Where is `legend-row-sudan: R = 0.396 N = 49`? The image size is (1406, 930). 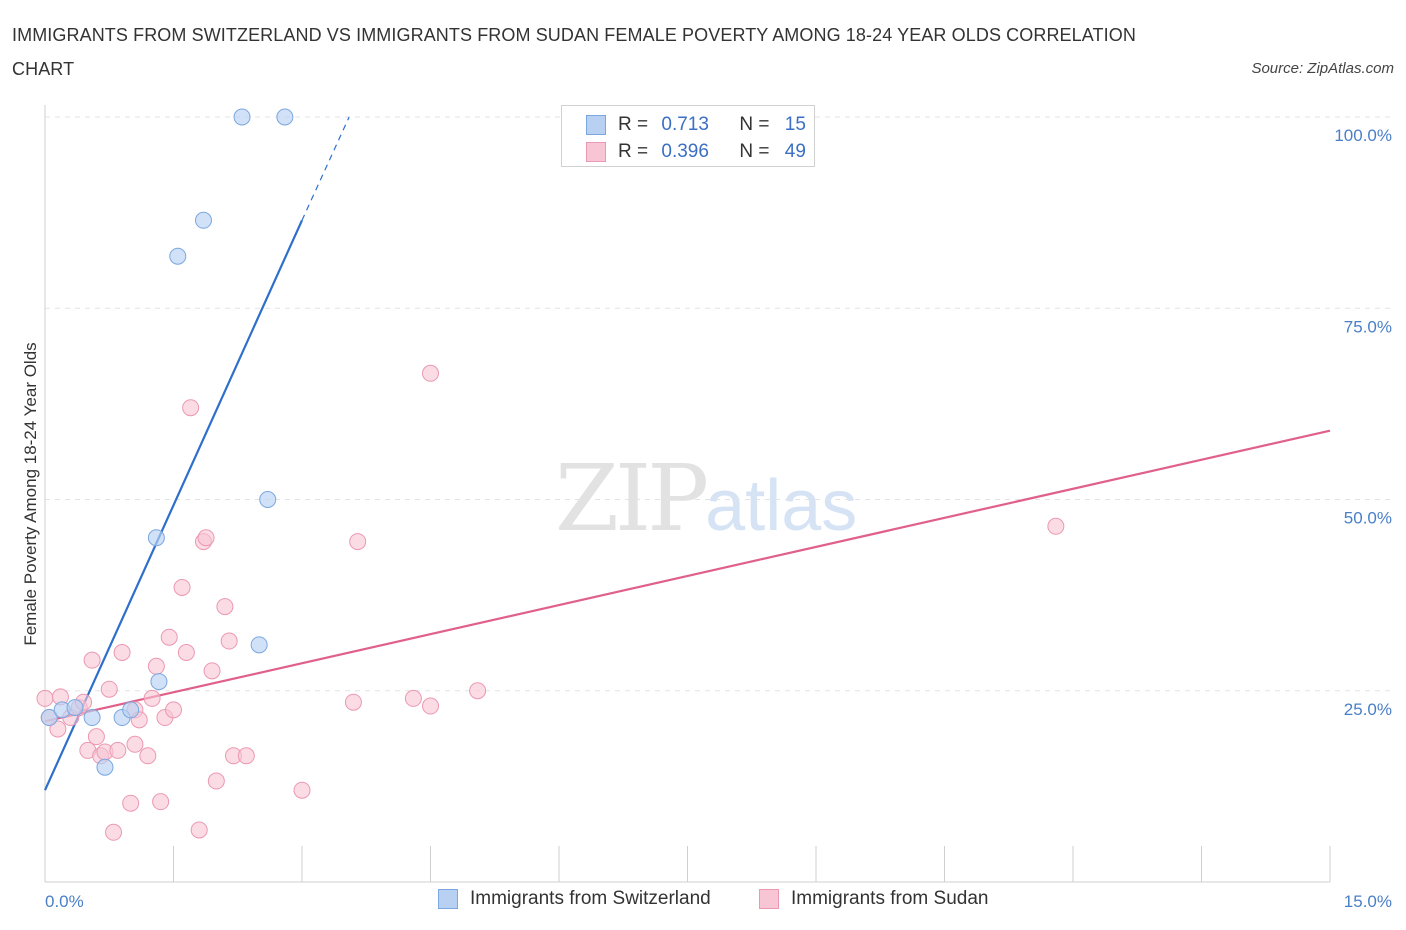 legend-row-sudan: R = 0.396 N = 49 is located at coordinates (696, 152).